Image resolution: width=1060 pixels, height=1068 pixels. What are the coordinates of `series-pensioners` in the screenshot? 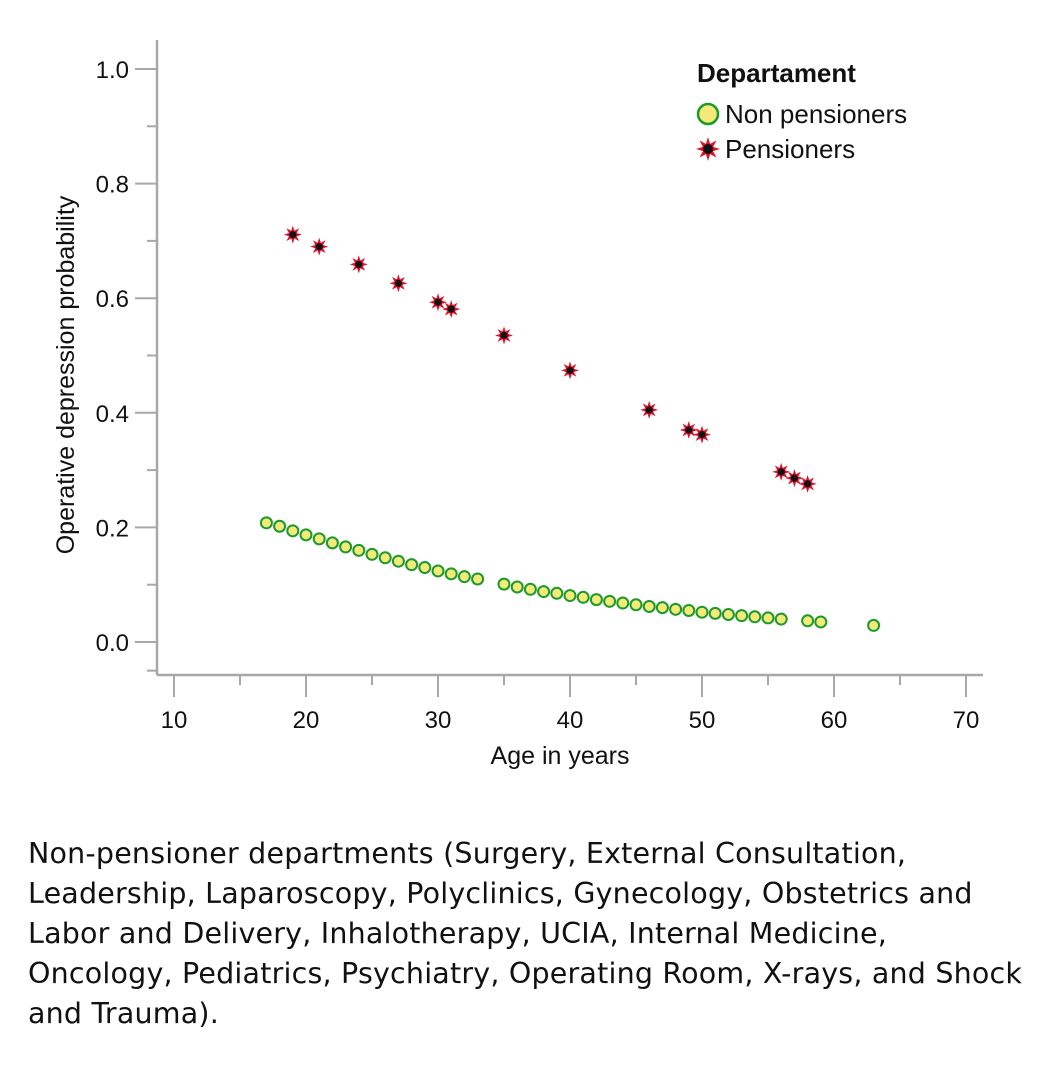 It's located at (550, 359).